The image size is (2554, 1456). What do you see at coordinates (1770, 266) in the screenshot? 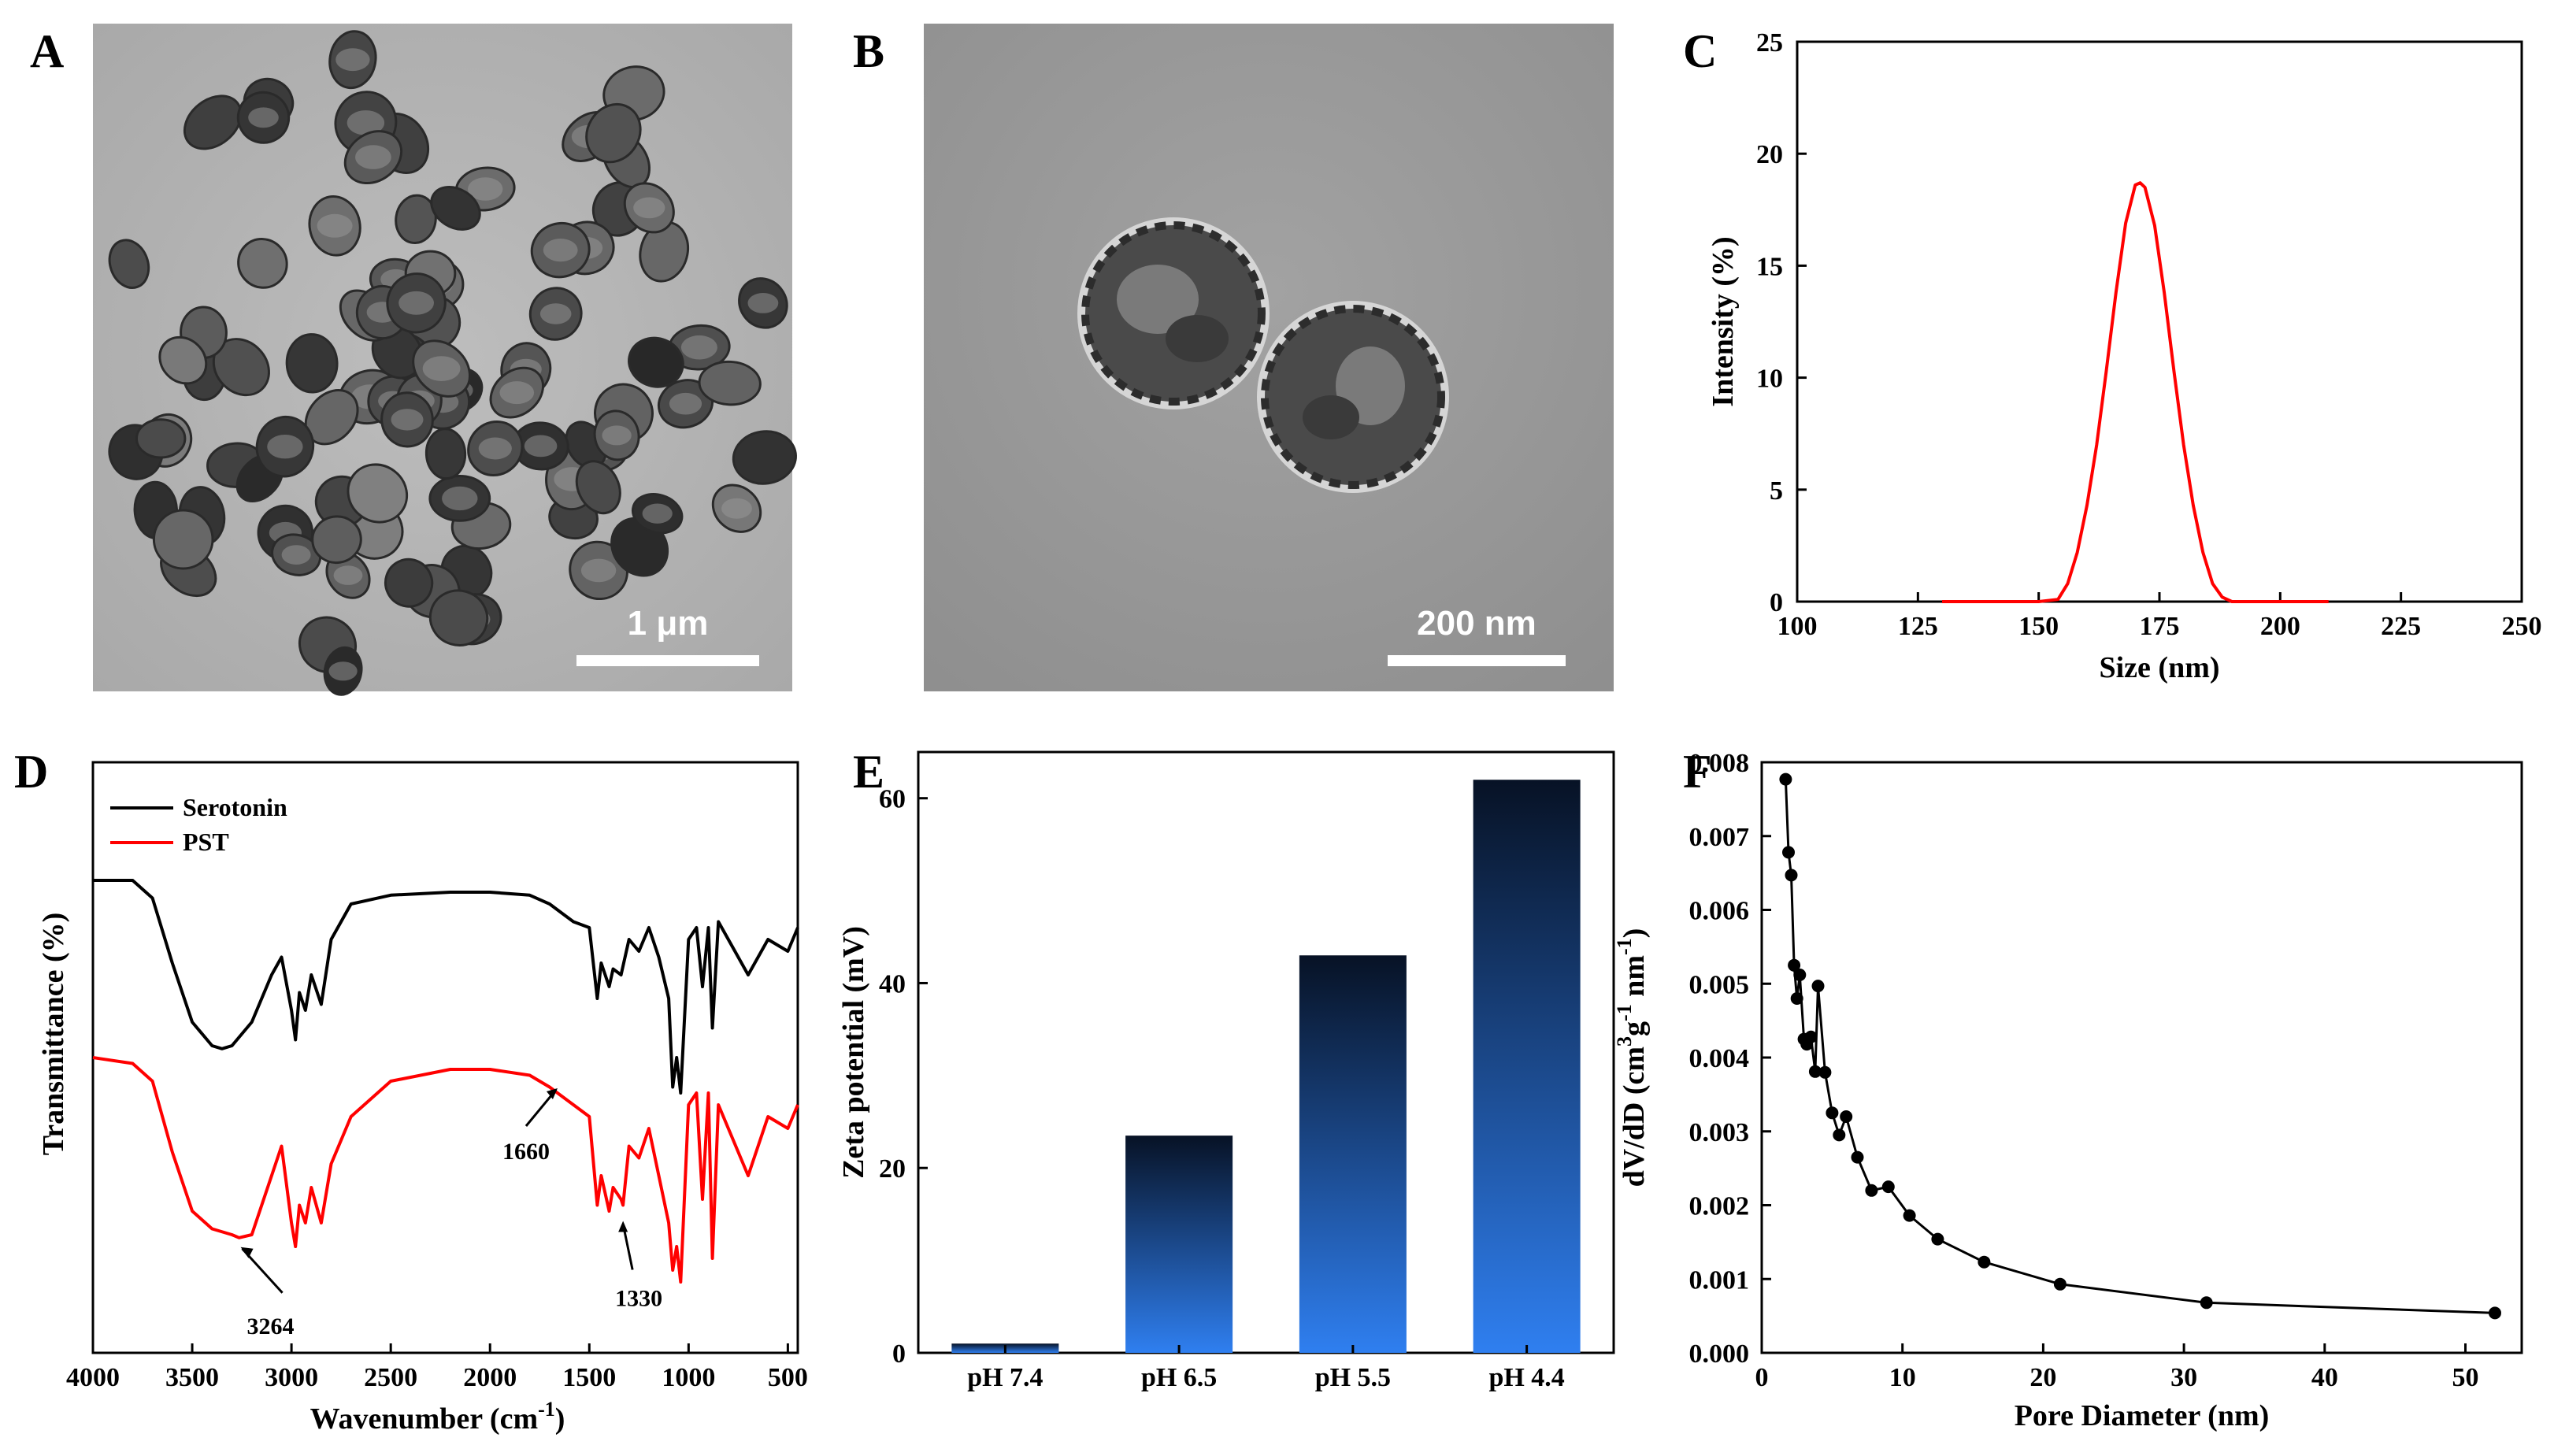
I see `y-tick-label: 15` at bounding box center [1770, 266].